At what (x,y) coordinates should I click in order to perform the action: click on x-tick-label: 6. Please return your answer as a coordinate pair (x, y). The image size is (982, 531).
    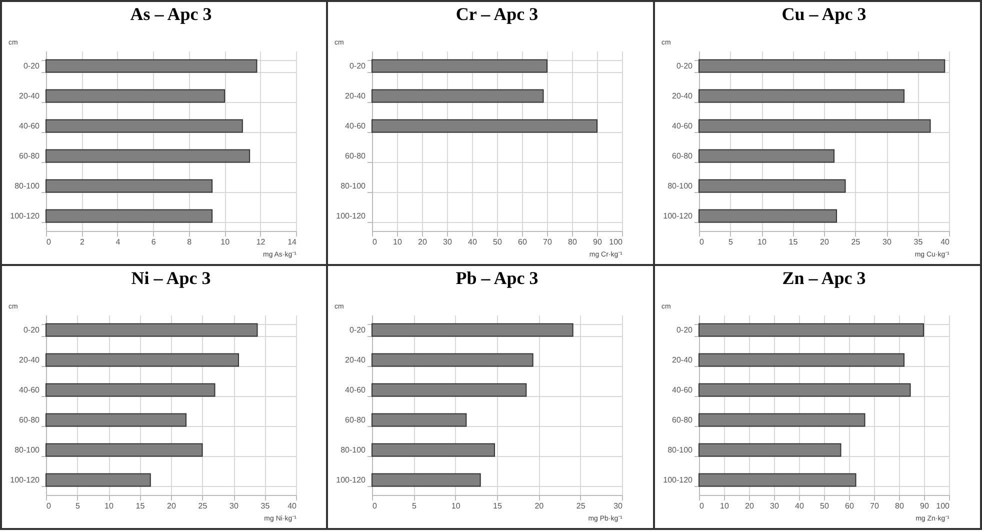
    Looking at the image, I should click on (153, 242).